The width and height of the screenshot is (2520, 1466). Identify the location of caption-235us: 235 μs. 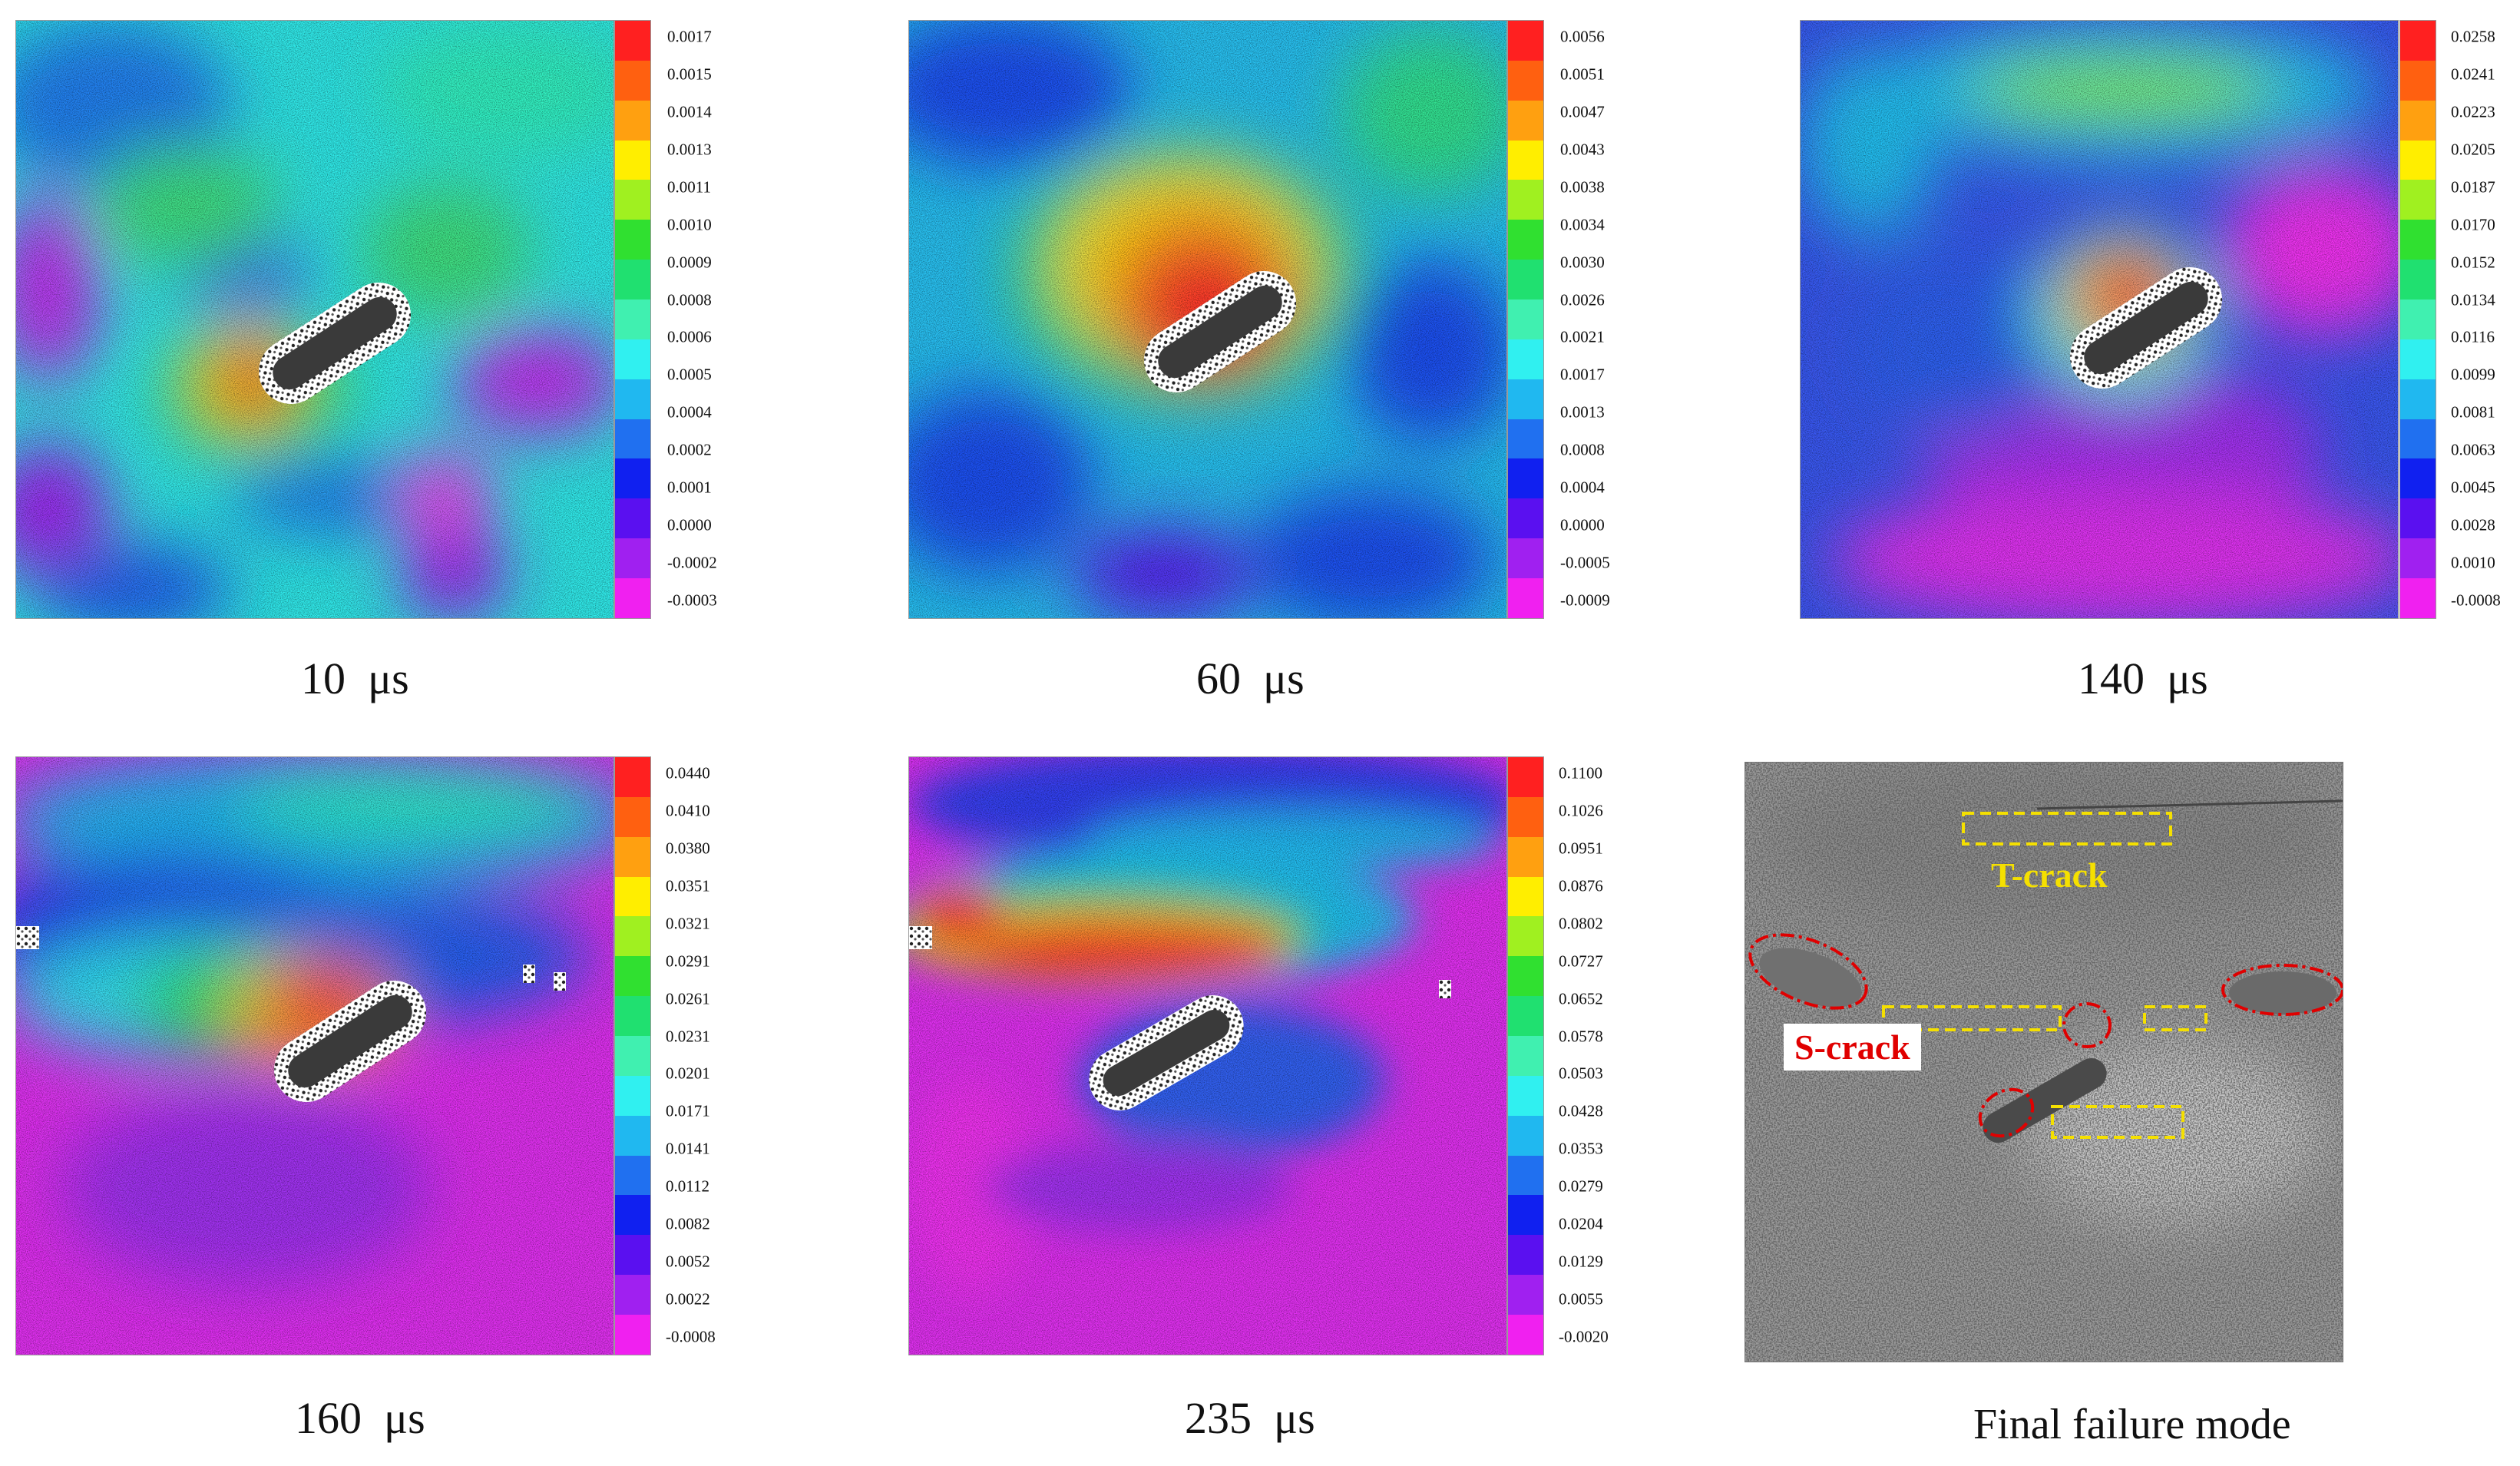
(1250, 1418).